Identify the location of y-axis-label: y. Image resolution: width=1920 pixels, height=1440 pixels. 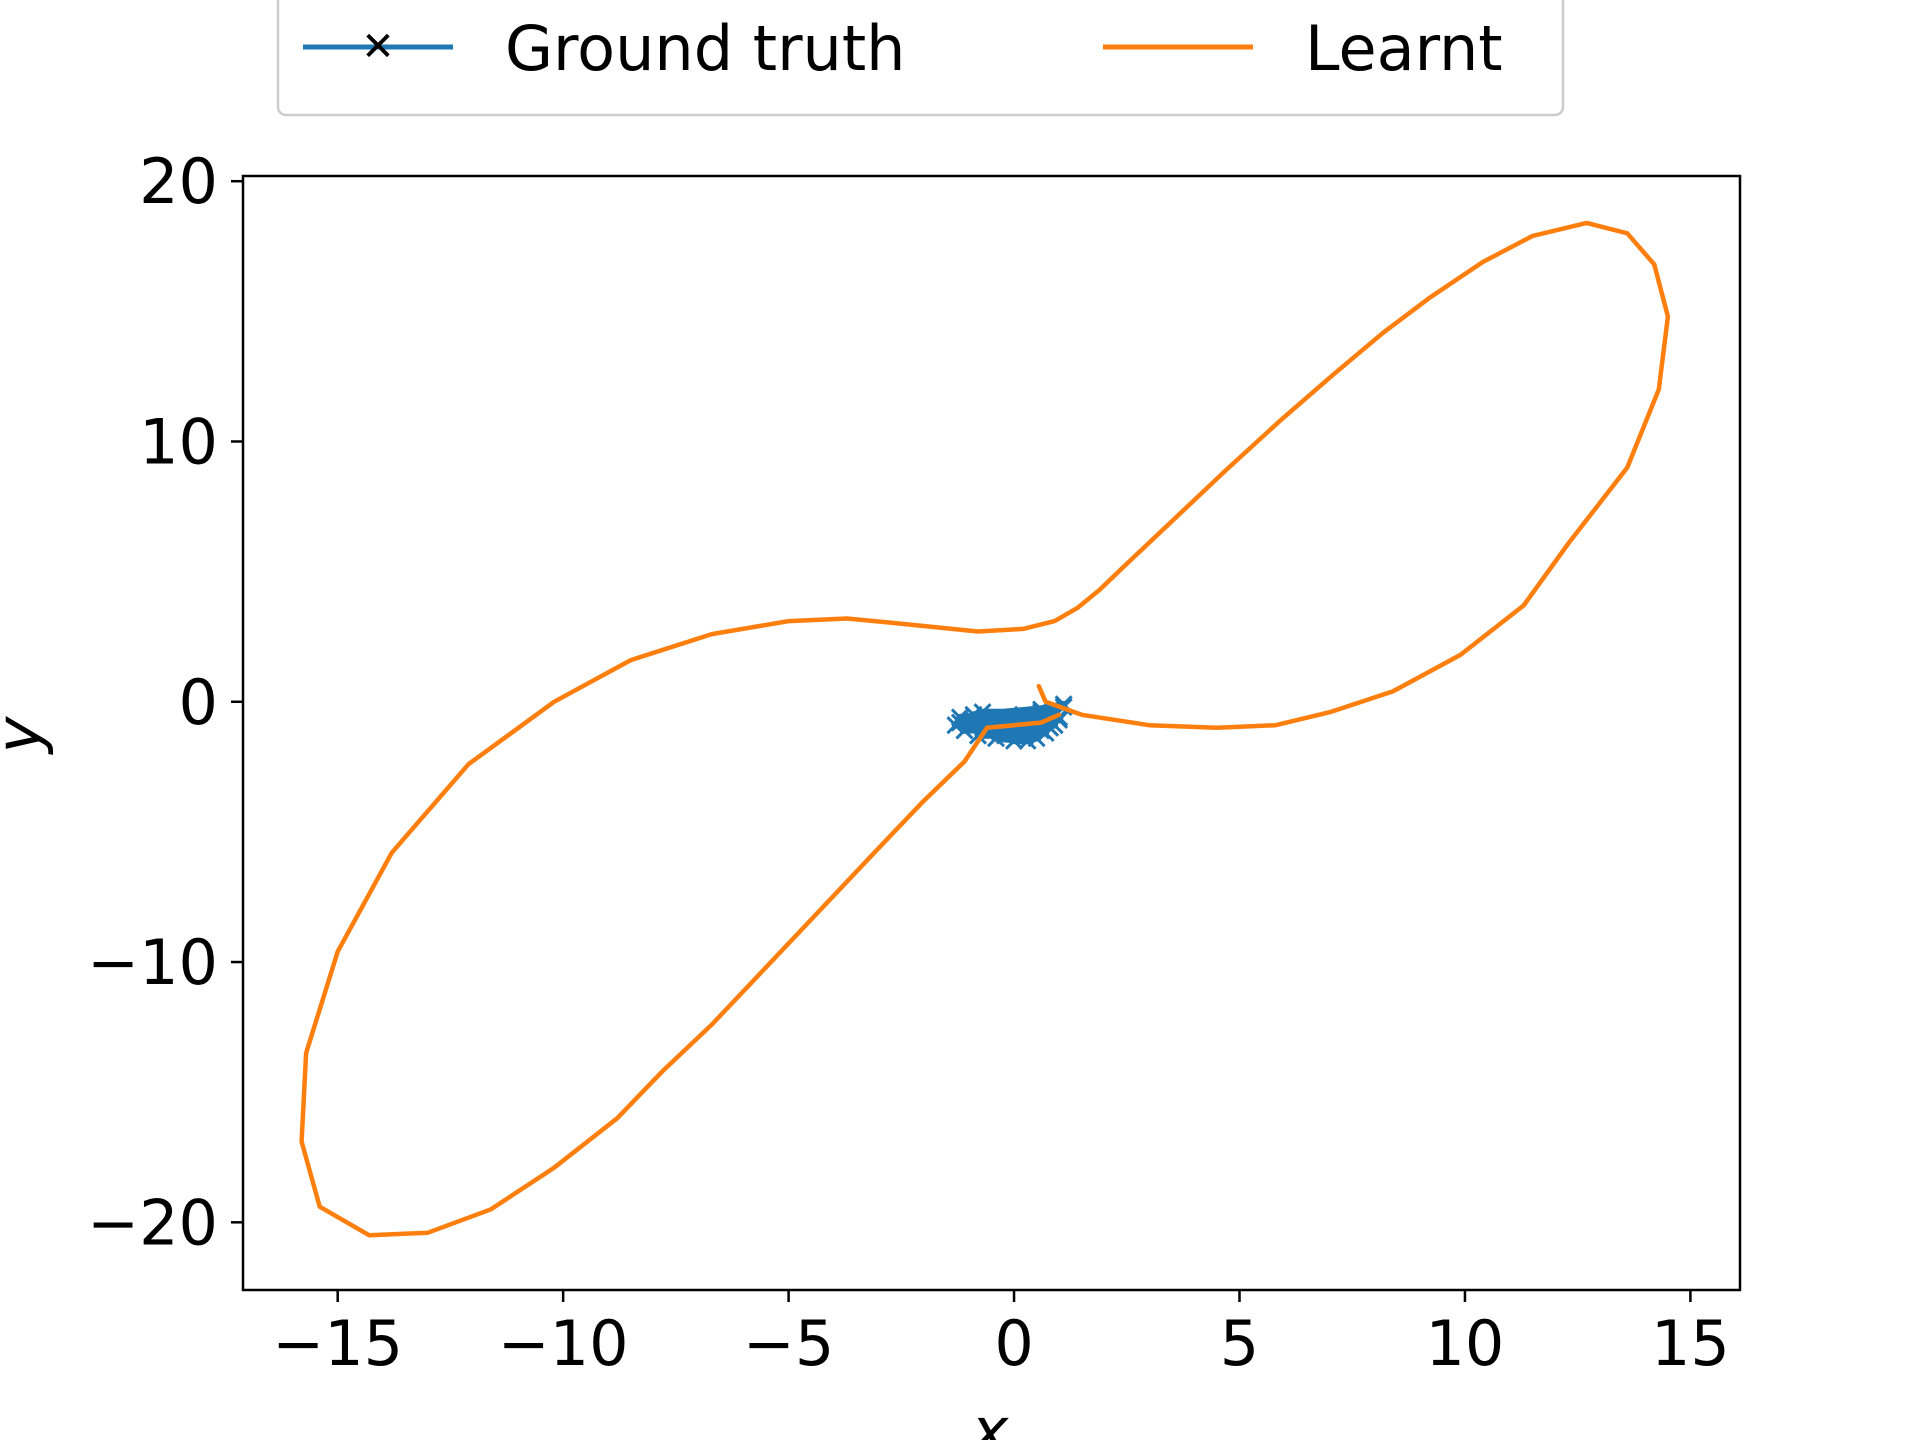
(27, 735).